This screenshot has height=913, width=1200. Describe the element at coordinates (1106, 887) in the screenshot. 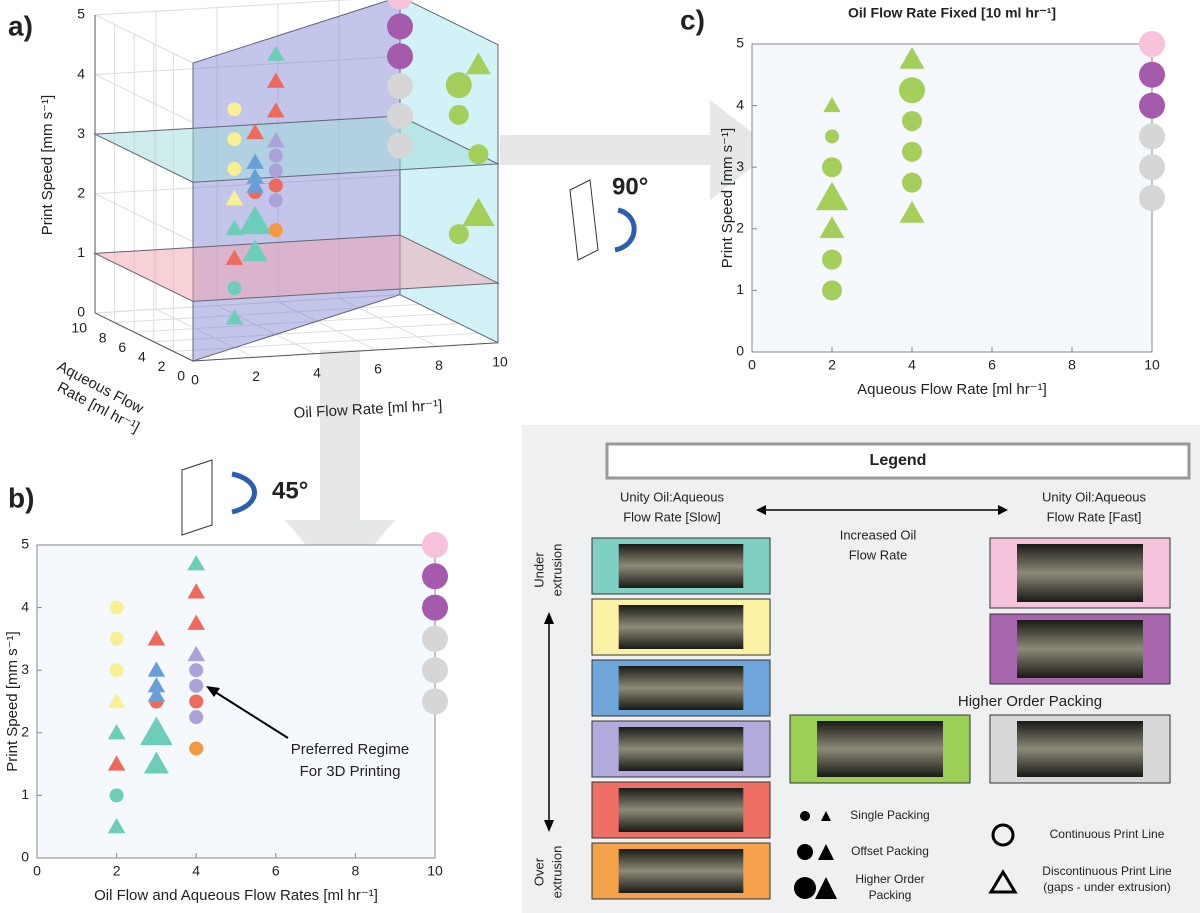

I see `legend-text: (gaps - under extrusion)` at that location.